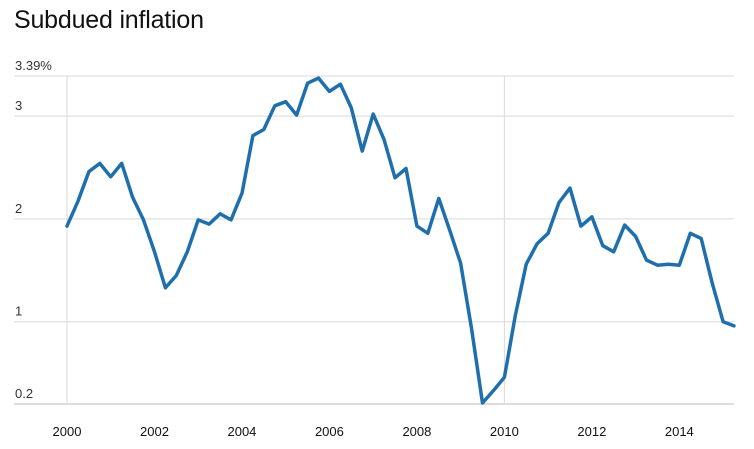  Describe the element at coordinates (416, 431) in the screenshot. I see `x-tick-label: 2008` at that location.